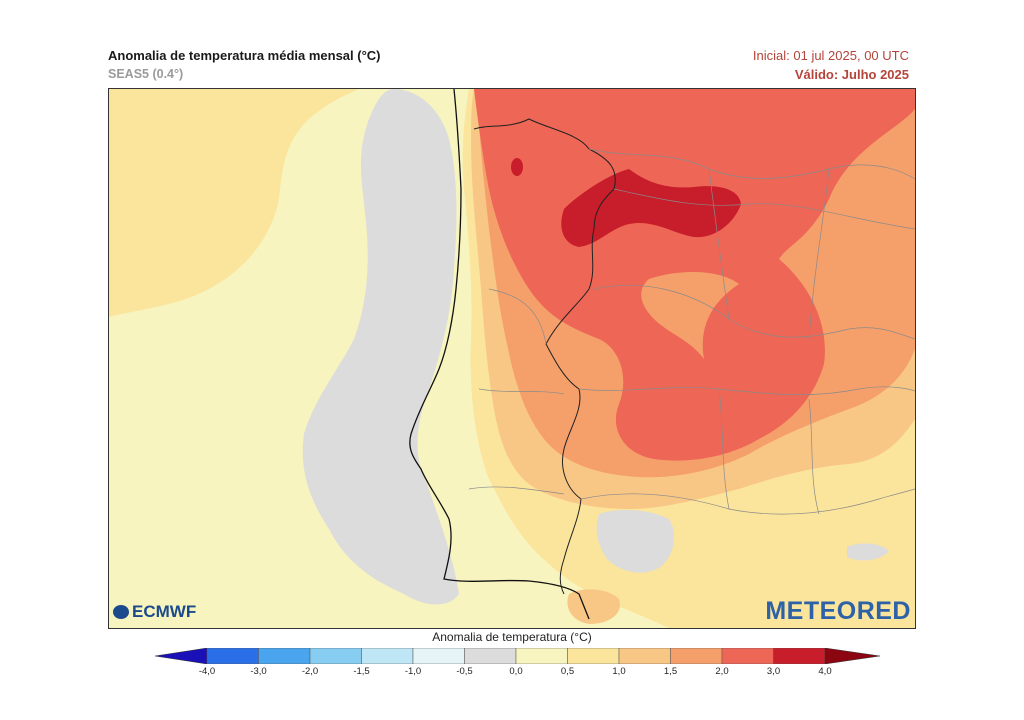  What do you see at coordinates (825, 671) in the screenshot?
I see `colorbar-tick-label: 4,0` at bounding box center [825, 671].